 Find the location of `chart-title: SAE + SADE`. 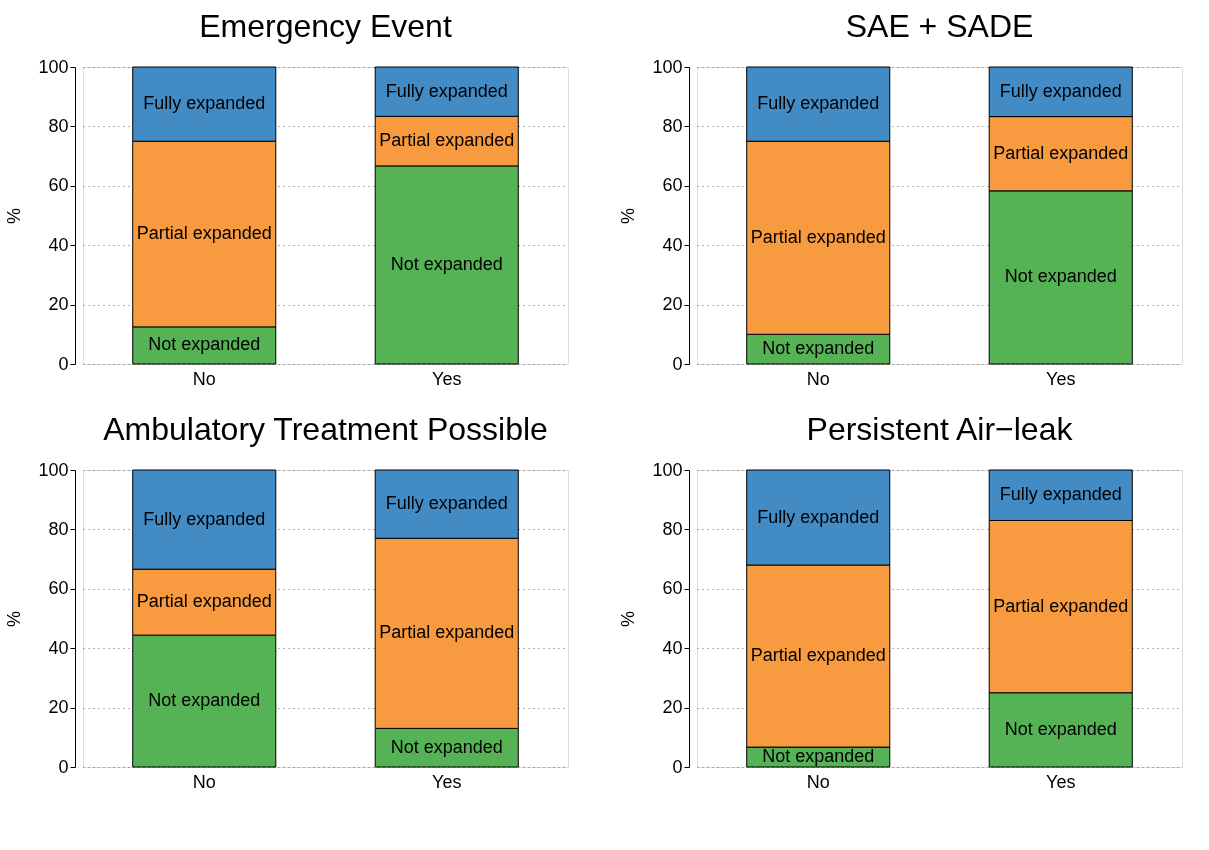

chart-title: SAE + SADE is located at coordinates (939, 26).